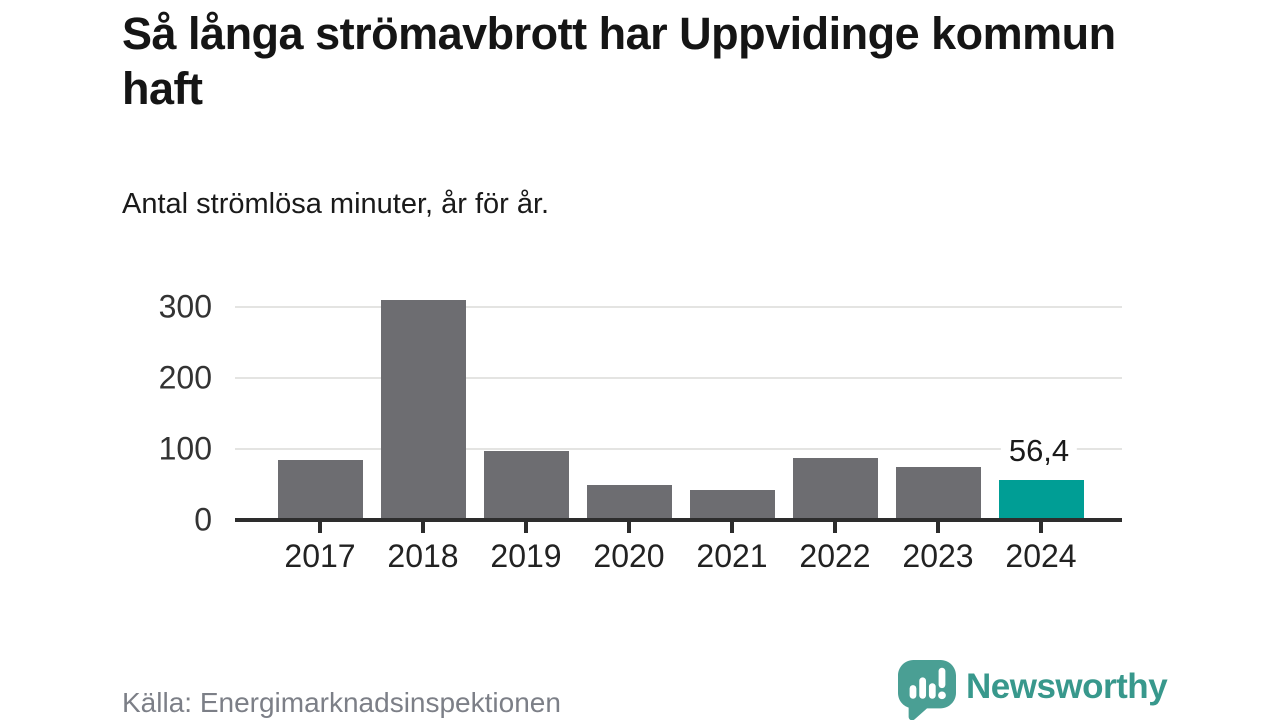 This screenshot has width=1280, height=720. I want to click on x-axis-tick-label: 2020, so click(629, 556).